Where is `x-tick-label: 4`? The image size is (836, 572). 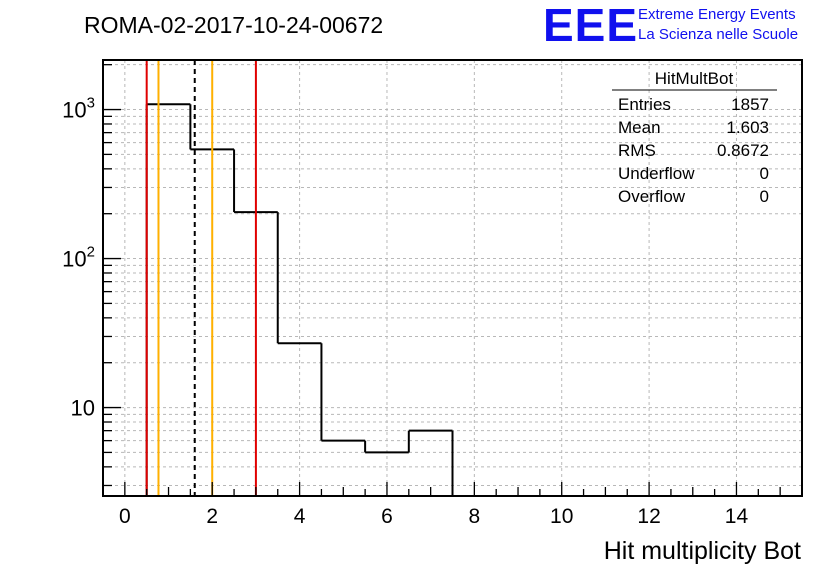 x-tick-label: 4 is located at coordinates (300, 516).